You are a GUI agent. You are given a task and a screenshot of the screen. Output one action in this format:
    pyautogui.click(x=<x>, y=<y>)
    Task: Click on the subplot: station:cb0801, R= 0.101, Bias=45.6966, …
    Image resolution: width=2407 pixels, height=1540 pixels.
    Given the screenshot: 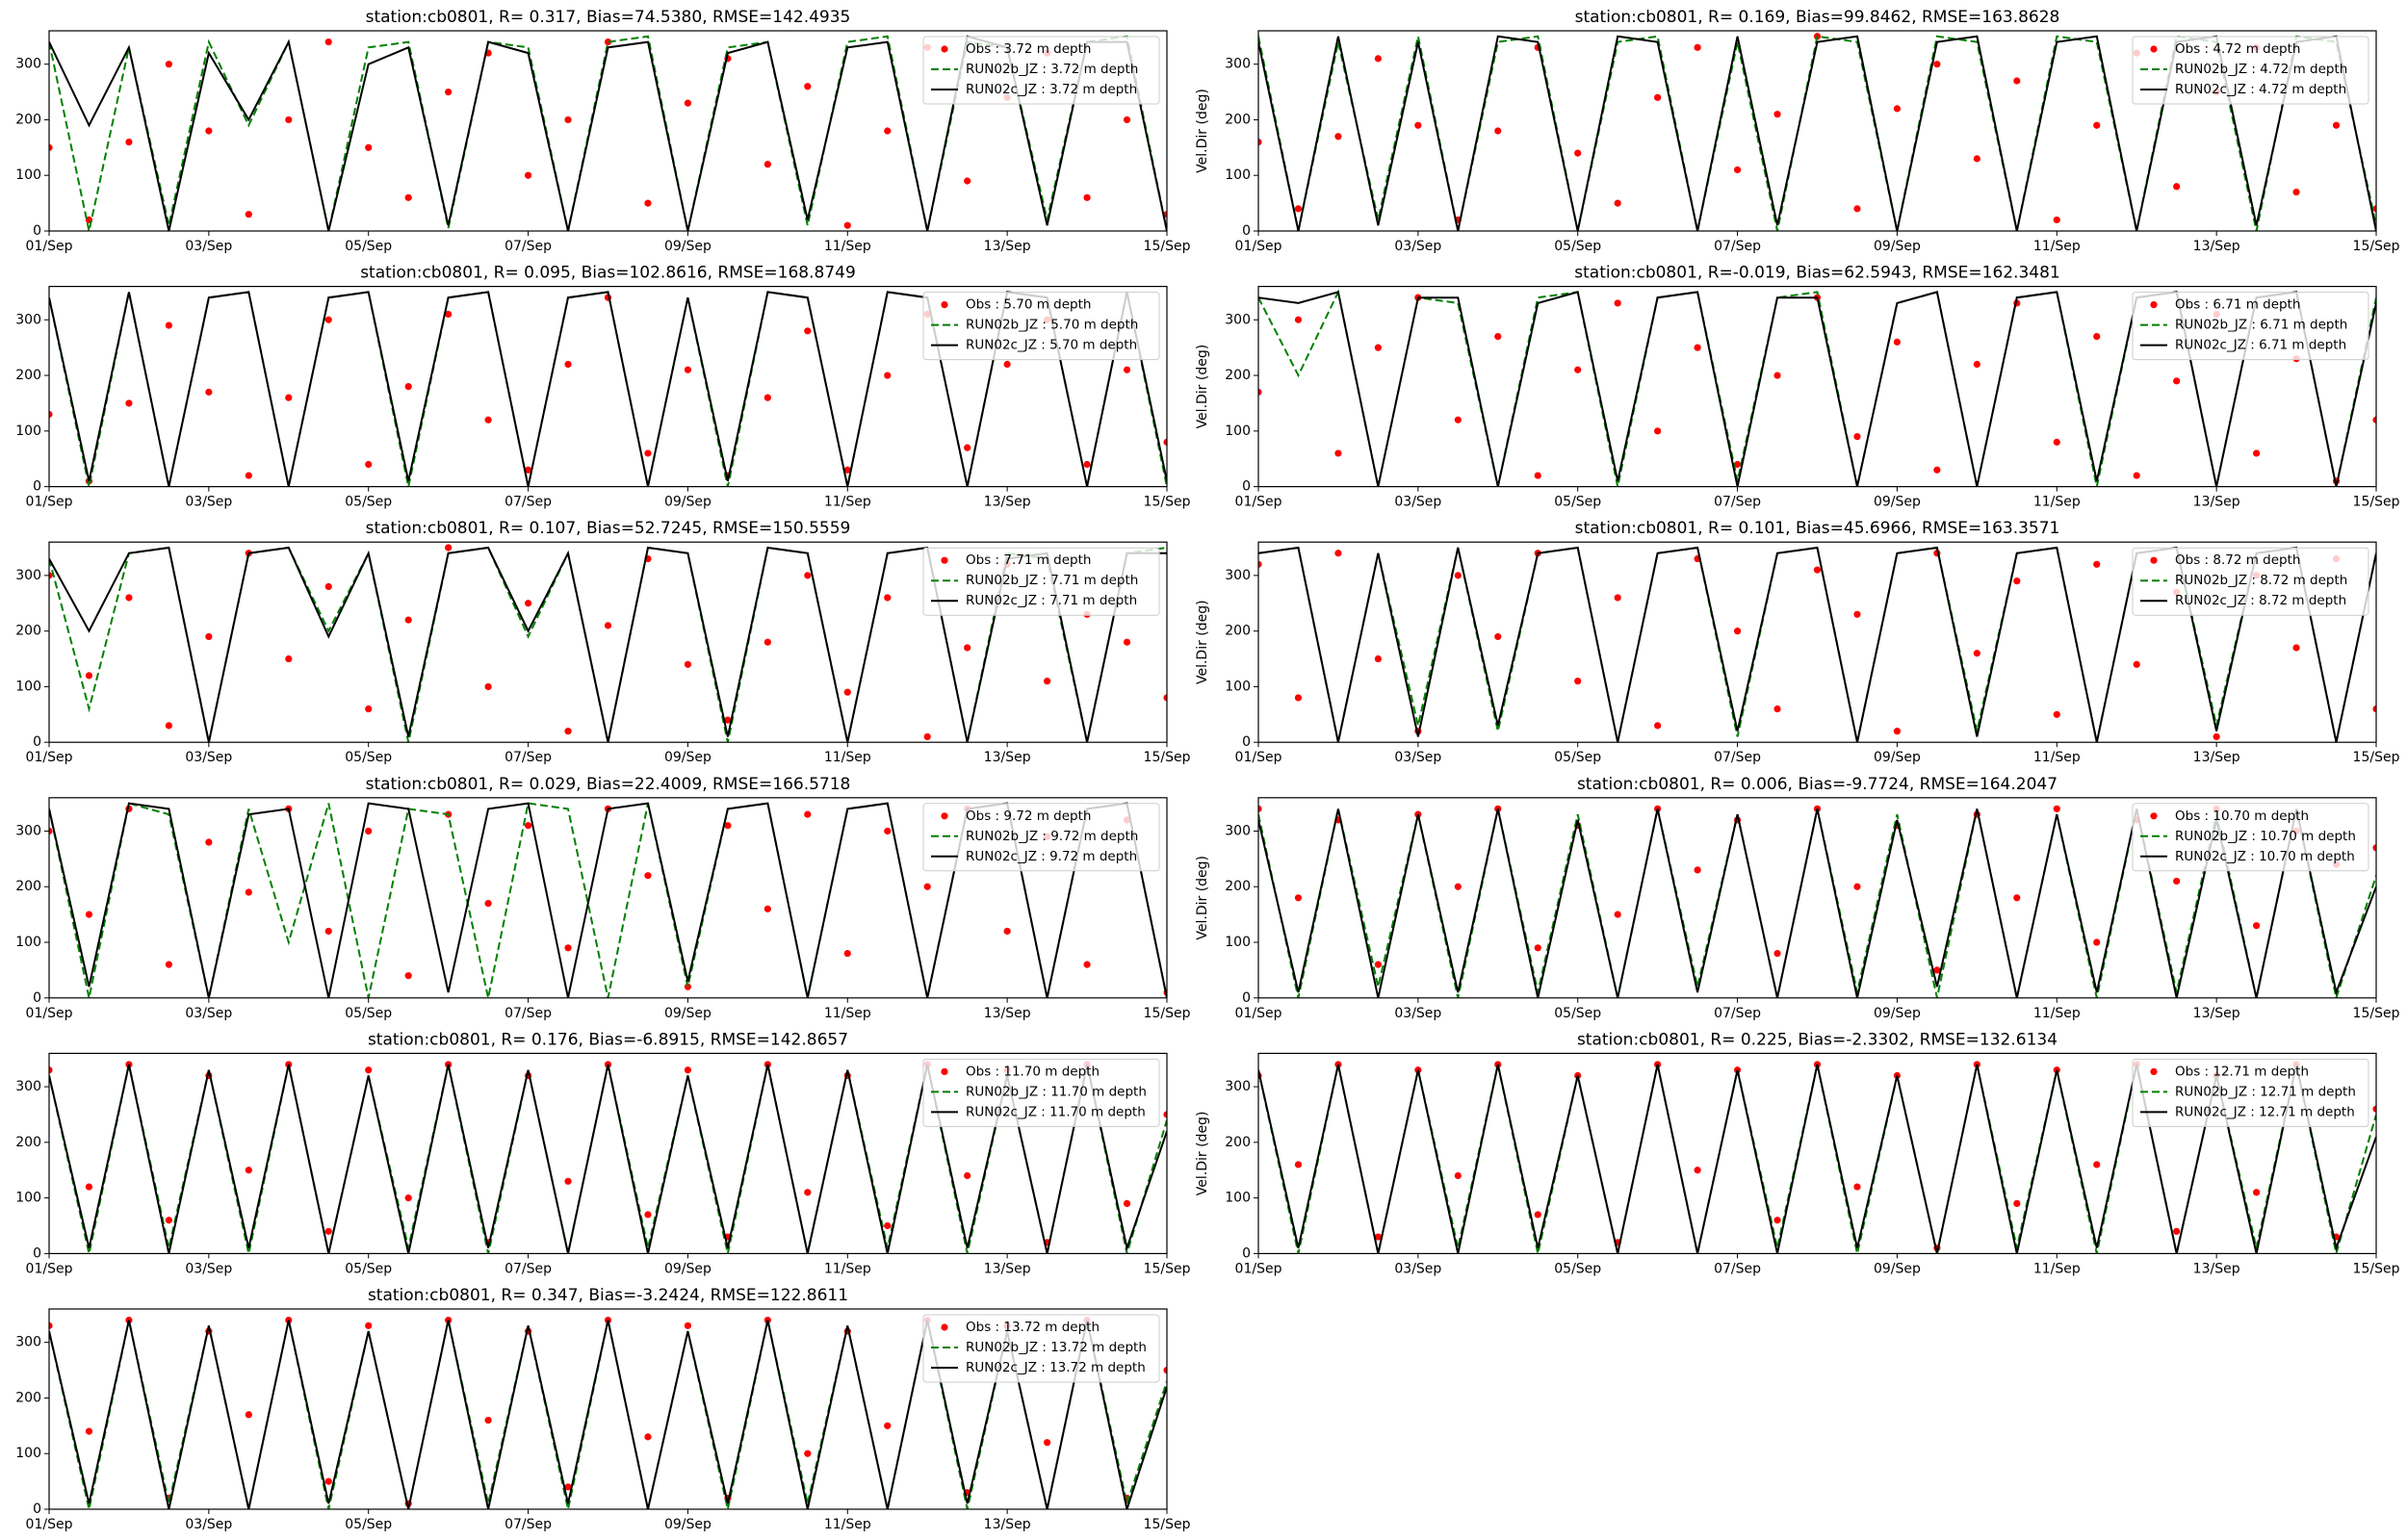 What is the action you would take?
    pyautogui.click(x=1798, y=642)
    